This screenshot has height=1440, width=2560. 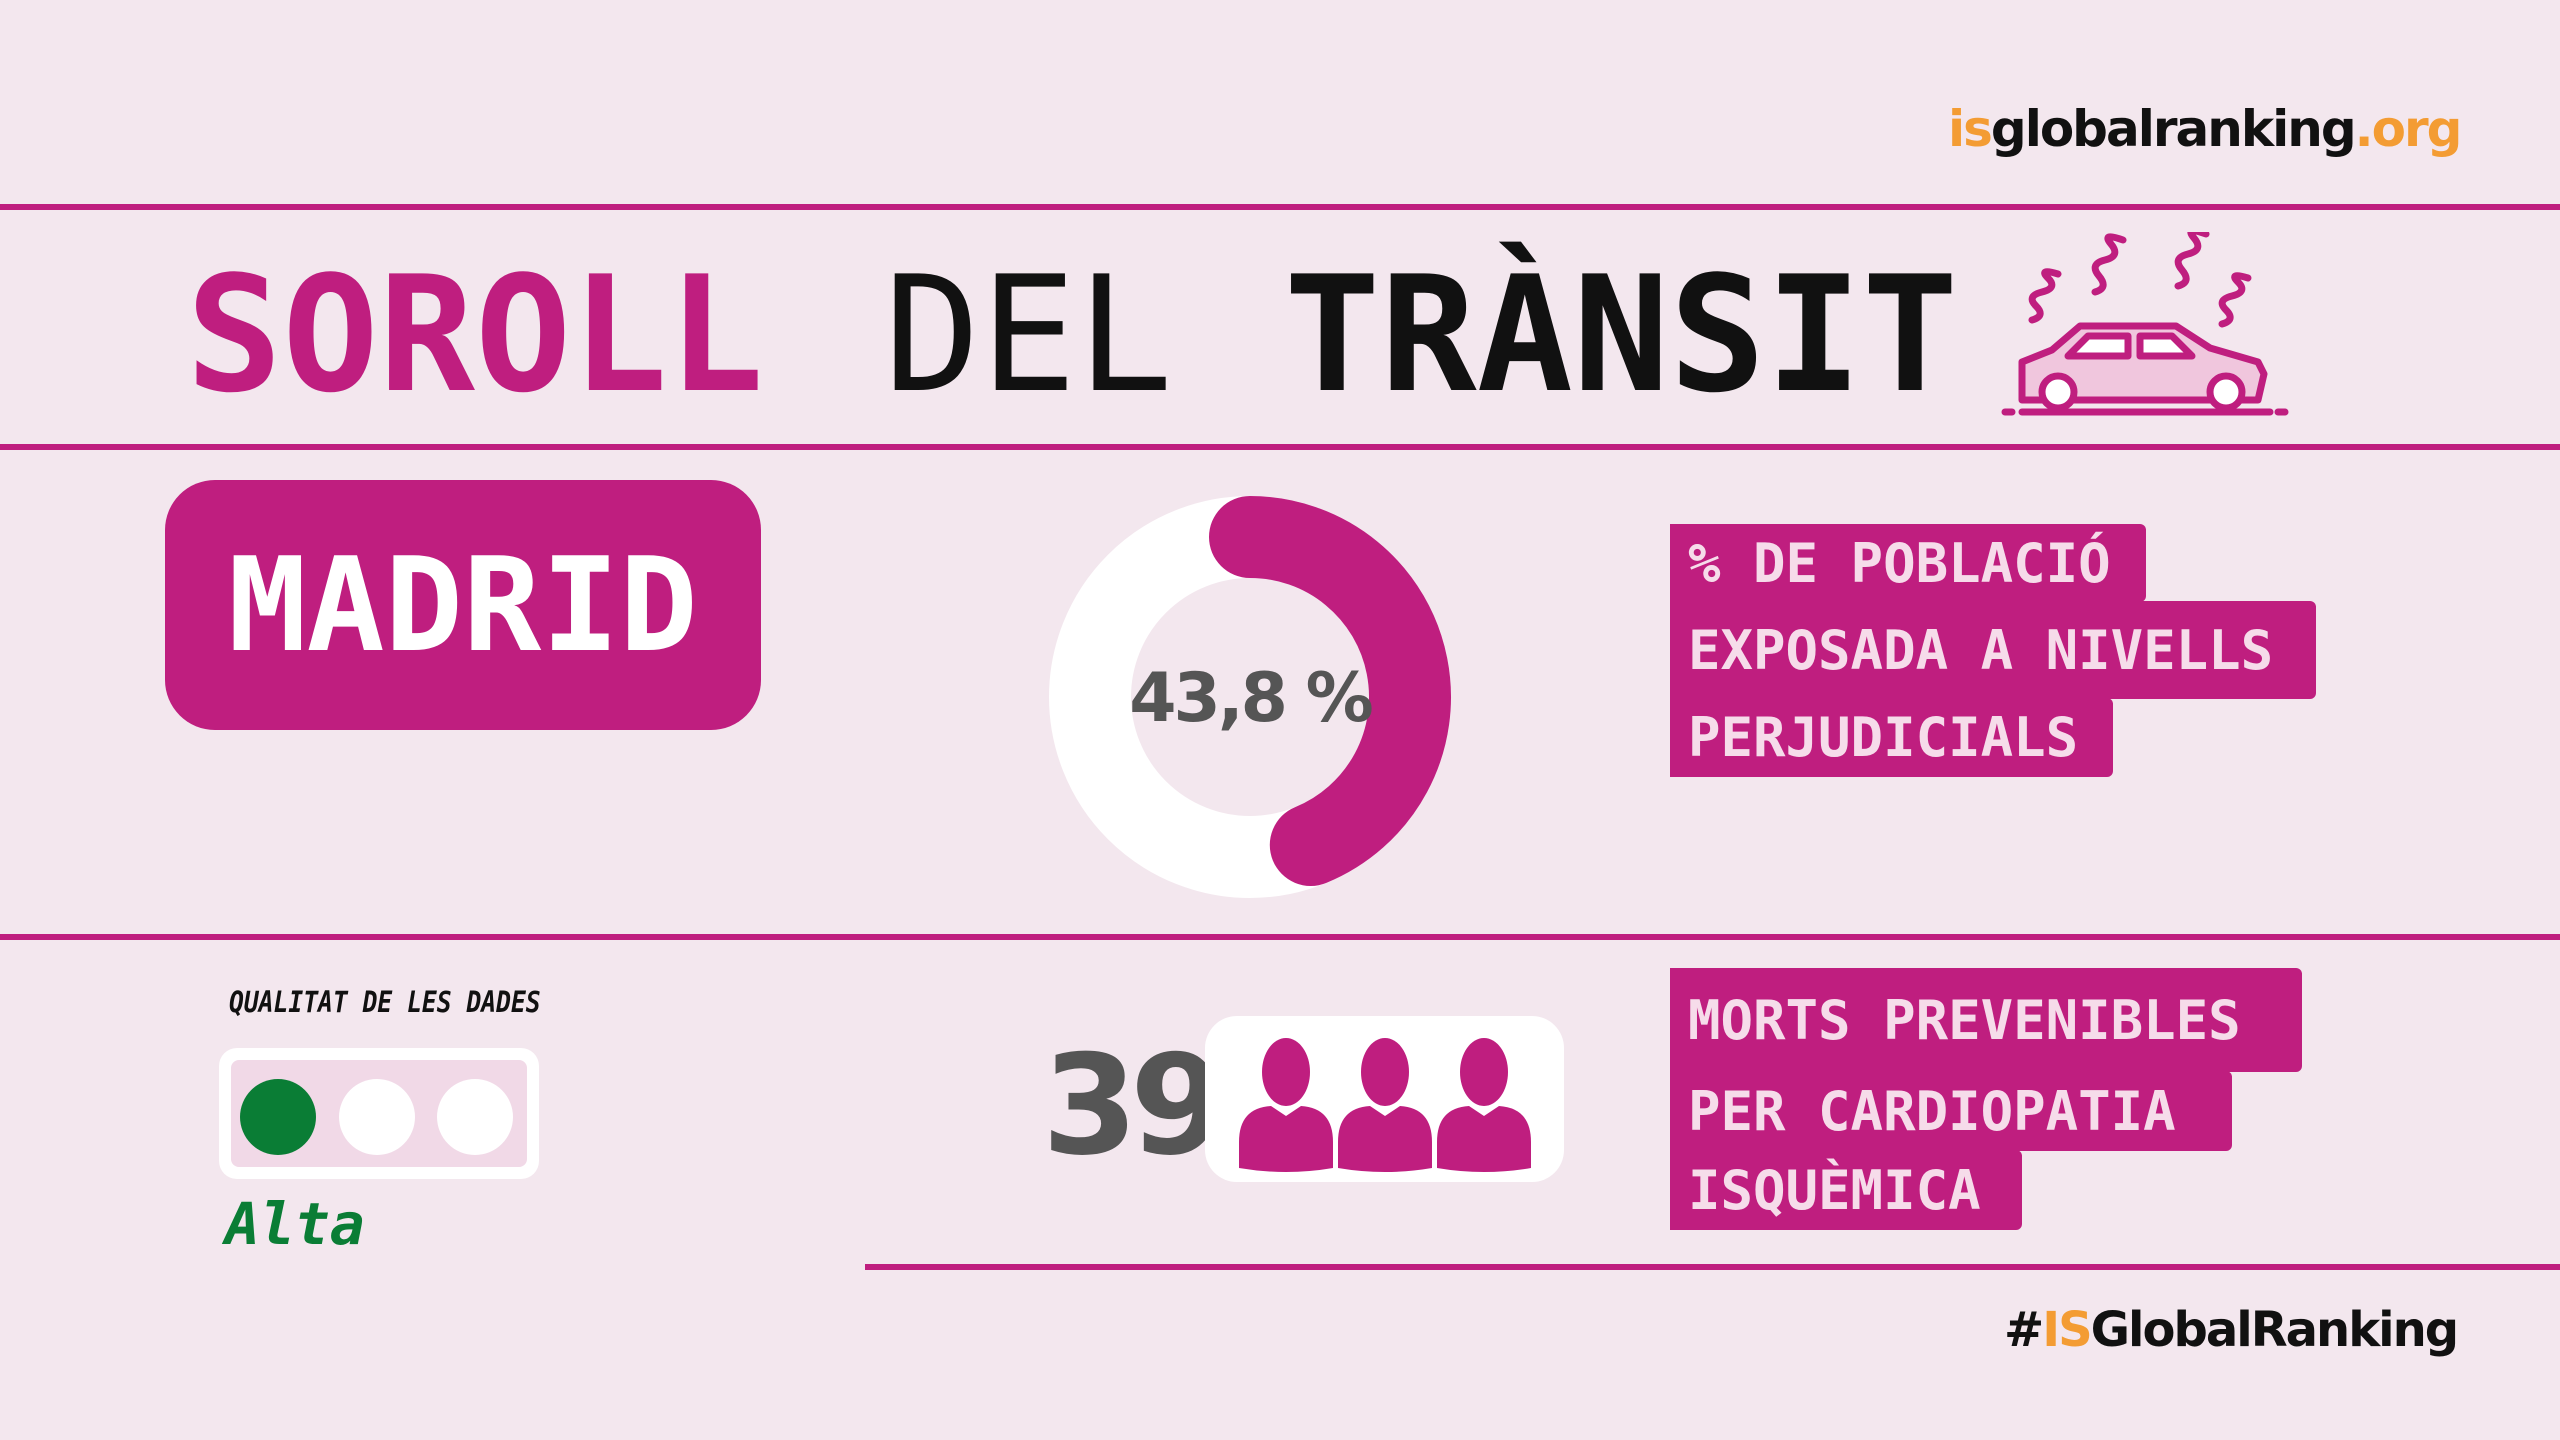 I want to click on logo-suffix: .org, so click(x=2408, y=129).